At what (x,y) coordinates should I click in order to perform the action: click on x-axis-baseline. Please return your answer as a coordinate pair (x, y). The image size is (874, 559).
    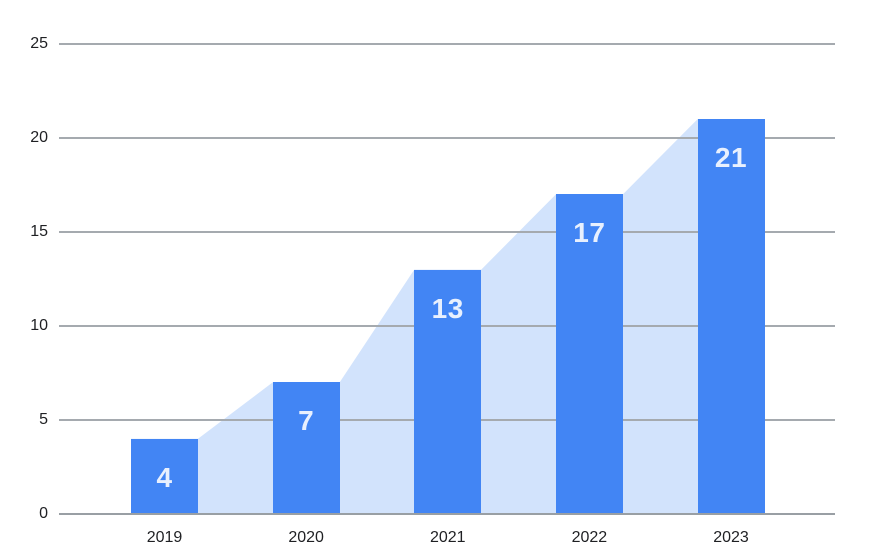
    Looking at the image, I should click on (447, 514).